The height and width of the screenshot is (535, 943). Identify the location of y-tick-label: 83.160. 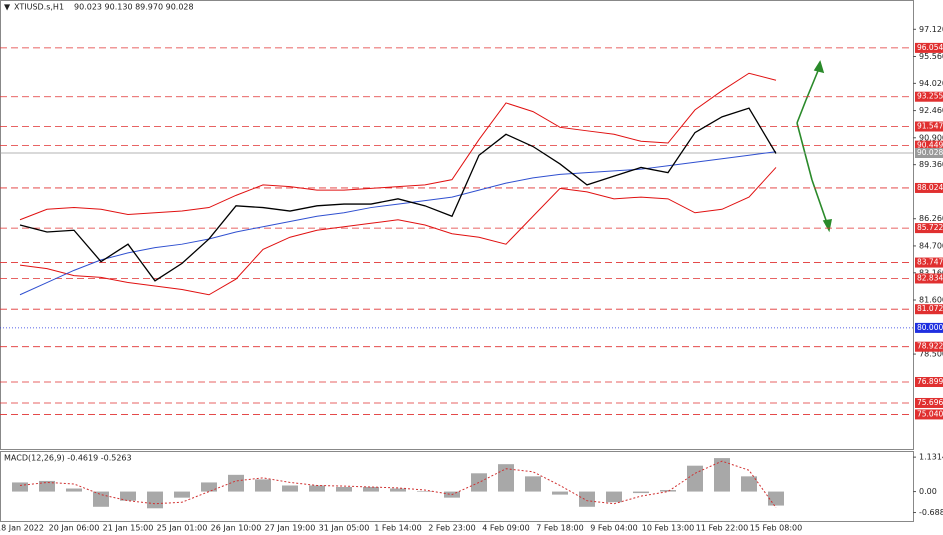
(931, 272).